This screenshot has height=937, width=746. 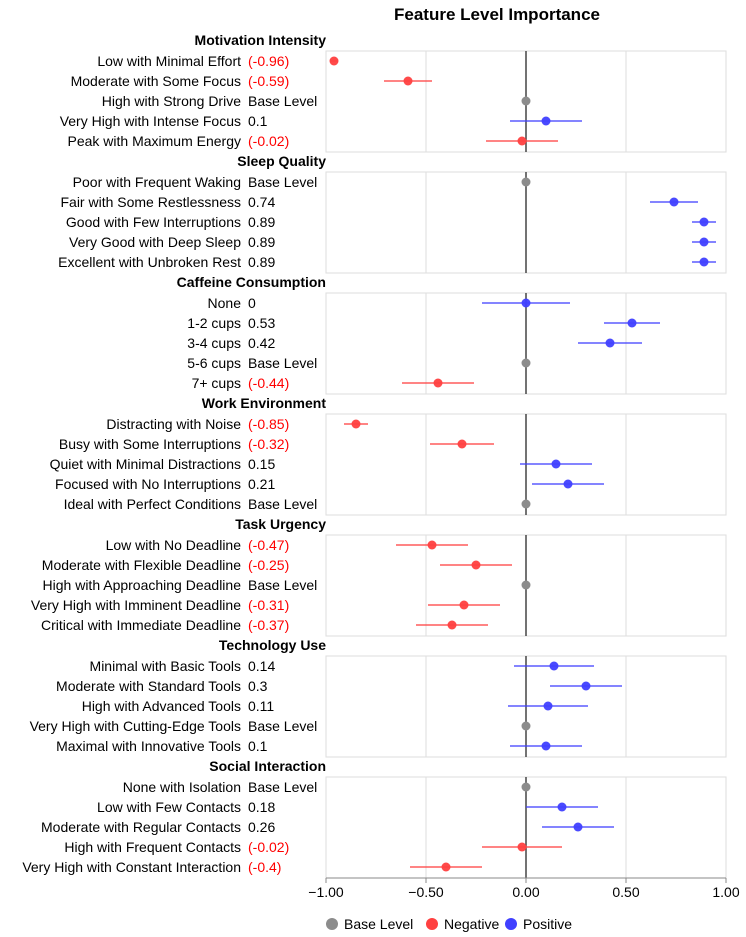 I want to click on value-label: (-0.47), so click(x=268, y=545).